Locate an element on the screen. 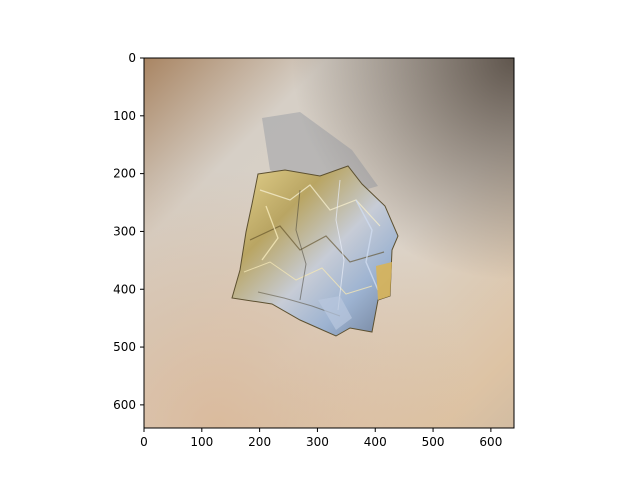  y-tick-label: 0 is located at coordinates (132, 58).